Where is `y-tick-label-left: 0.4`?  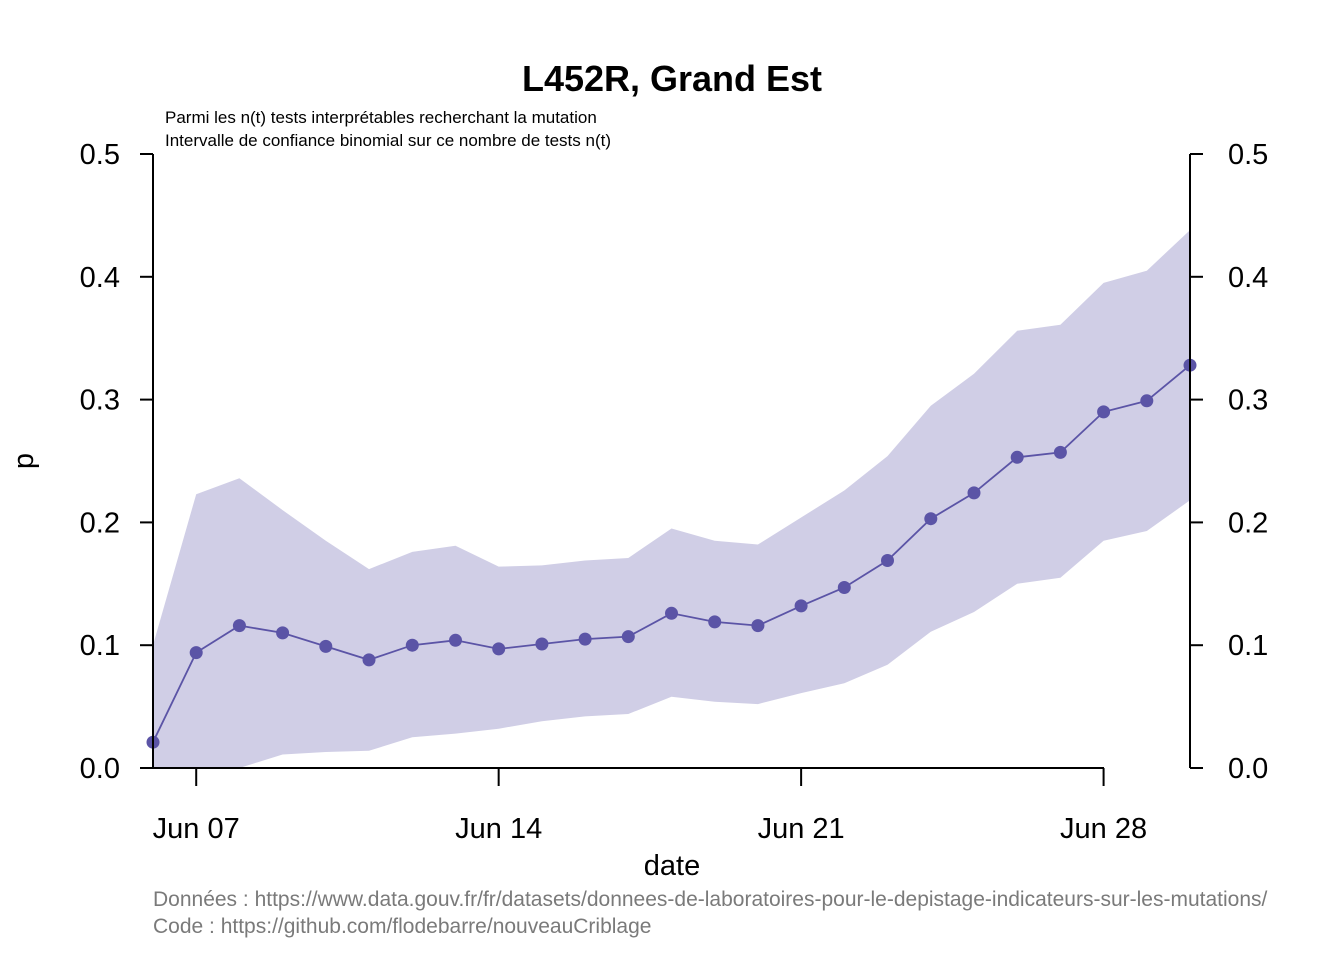 y-tick-label-left: 0.4 is located at coordinates (100, 278).